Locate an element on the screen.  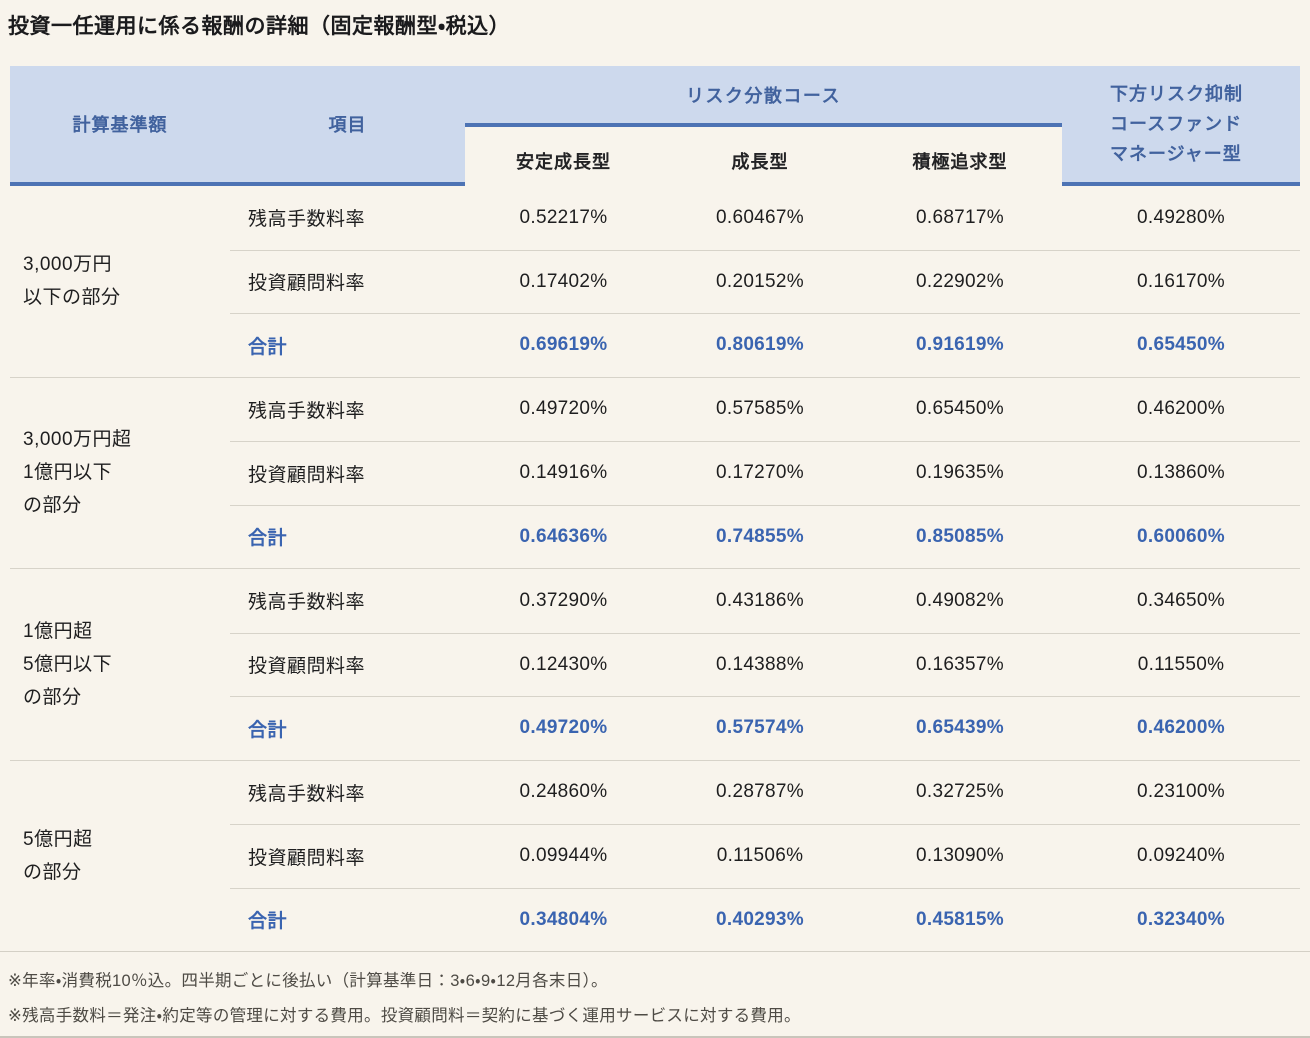
rate-value: 0.52217% is located at coordinates (563, 217).